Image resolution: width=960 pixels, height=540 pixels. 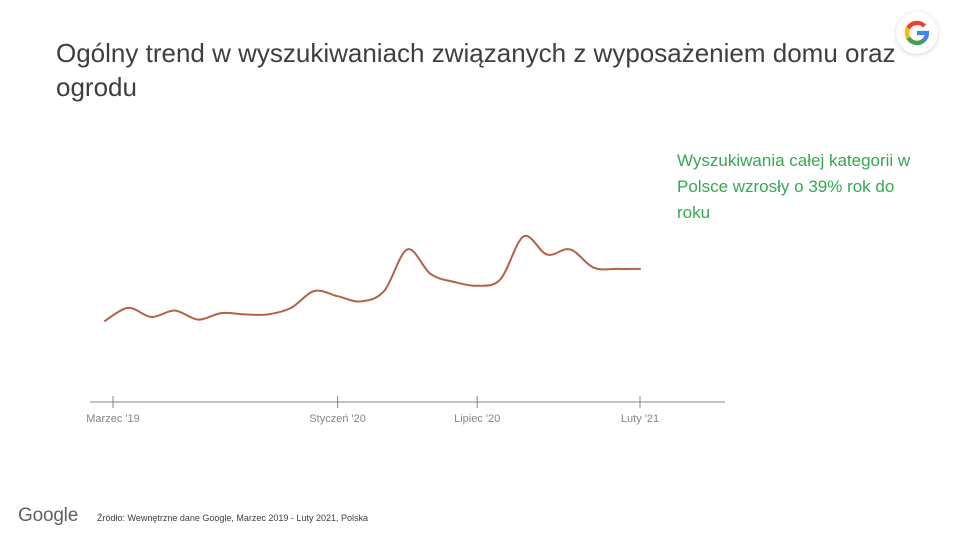 I want to click on series-line, so click(x=372, y=278).